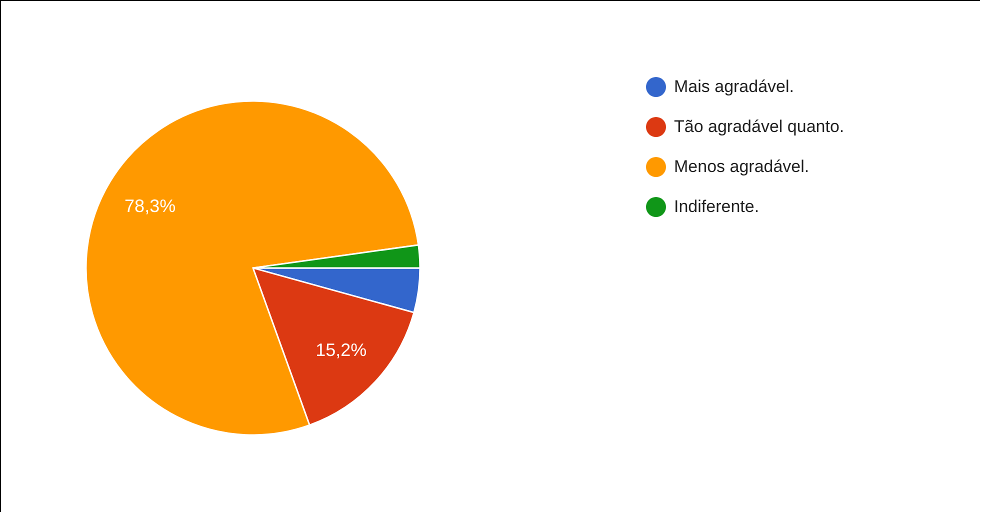 Image resolution: width=981 pixels, height=513 pixels. I want to click on legend-label: Mais agradável., so click(734, 87).